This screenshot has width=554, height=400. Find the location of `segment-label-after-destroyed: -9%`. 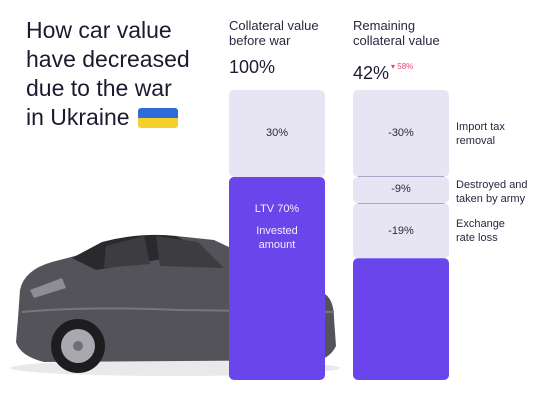

segment-label-after-destroyed: -9% is located at coordinates (401, 189).